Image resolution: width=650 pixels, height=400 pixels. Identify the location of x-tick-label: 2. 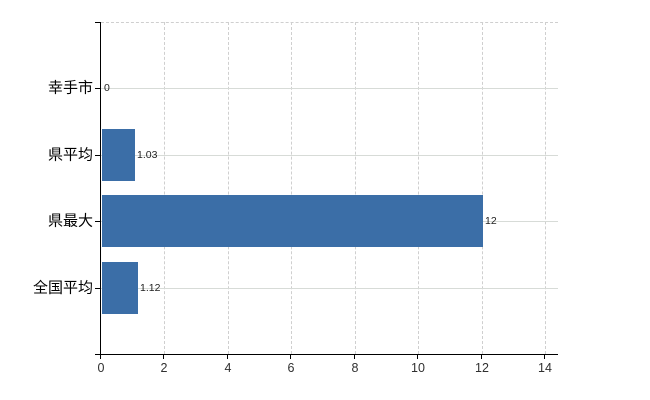
(164, 368).